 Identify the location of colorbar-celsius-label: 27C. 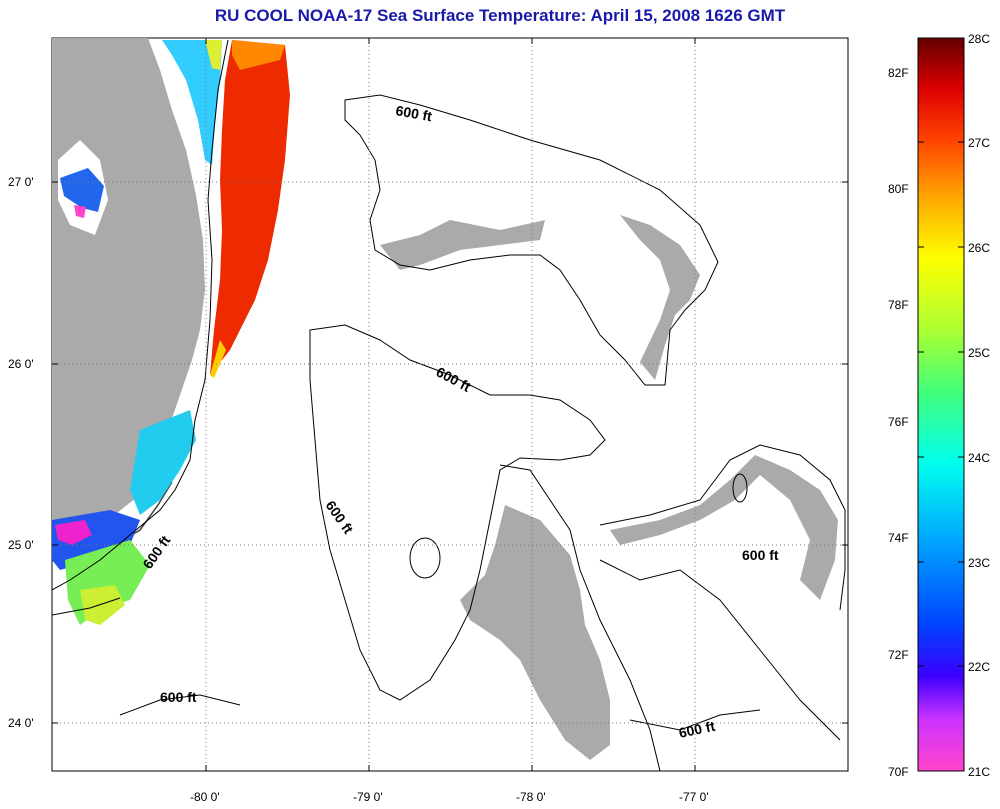
(979, 143).